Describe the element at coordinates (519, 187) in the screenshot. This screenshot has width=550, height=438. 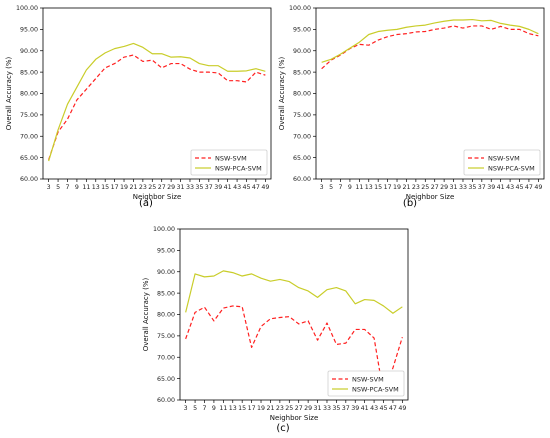
I see `x-tick-label: 45` at that location.